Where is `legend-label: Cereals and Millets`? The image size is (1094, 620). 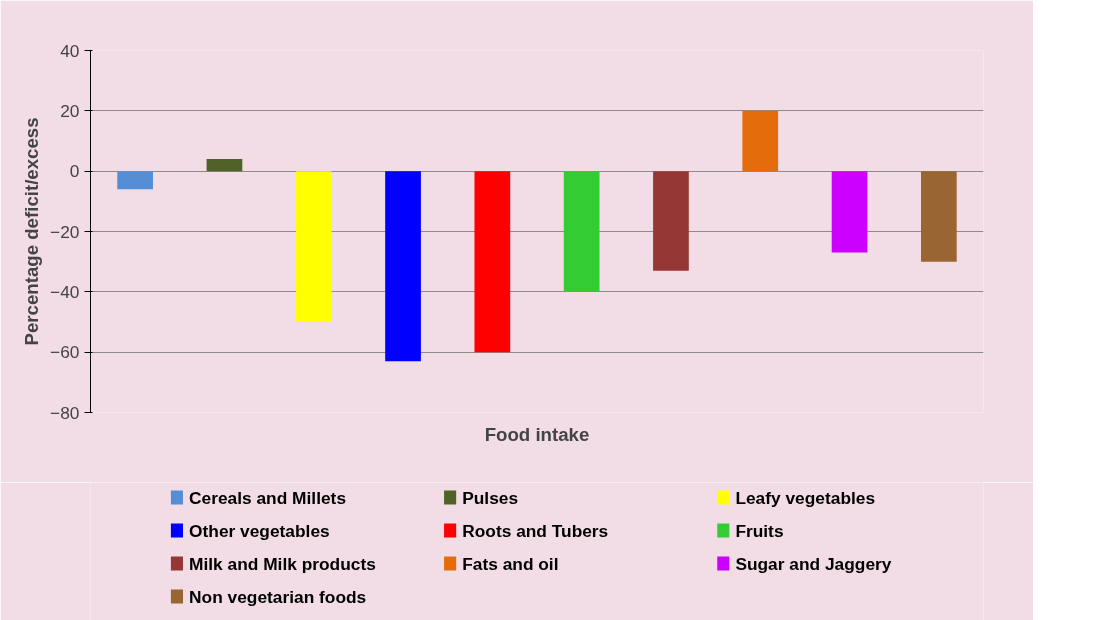 legend-label: Cereals and Millets is located at coordinates (268, 497).